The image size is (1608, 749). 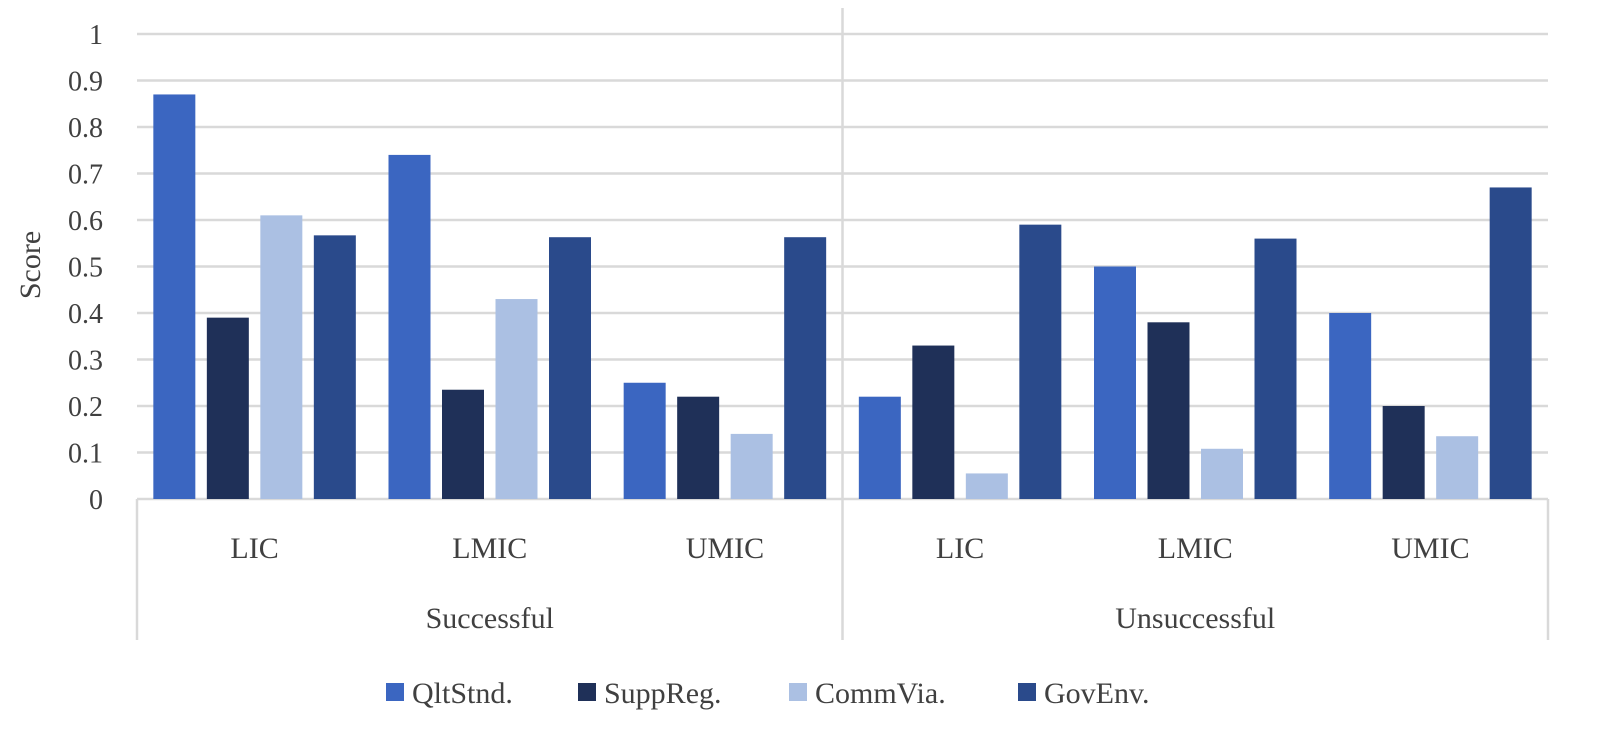 I want to click on y-tick-label: 1, so click(x=96, y=35).